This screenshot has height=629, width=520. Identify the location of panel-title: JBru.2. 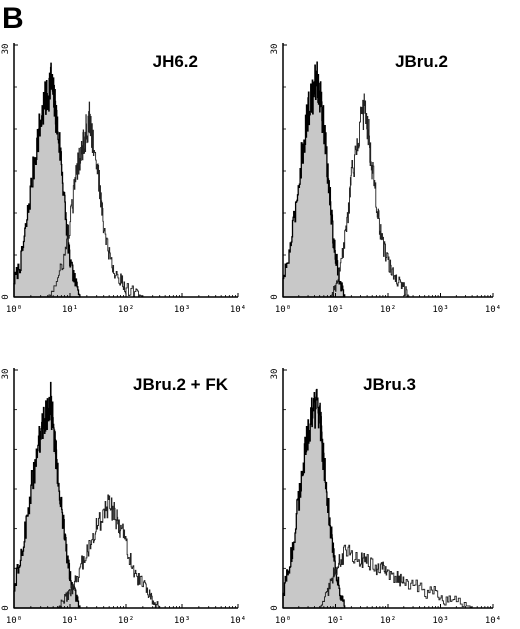
(421, 61).